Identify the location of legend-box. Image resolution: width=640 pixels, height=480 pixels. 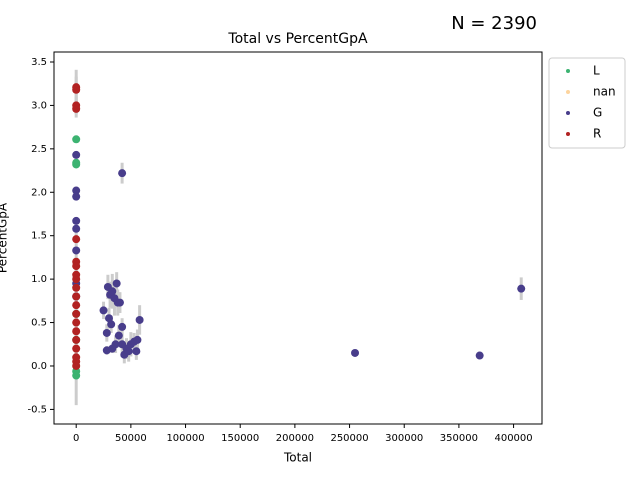
(587, 103).